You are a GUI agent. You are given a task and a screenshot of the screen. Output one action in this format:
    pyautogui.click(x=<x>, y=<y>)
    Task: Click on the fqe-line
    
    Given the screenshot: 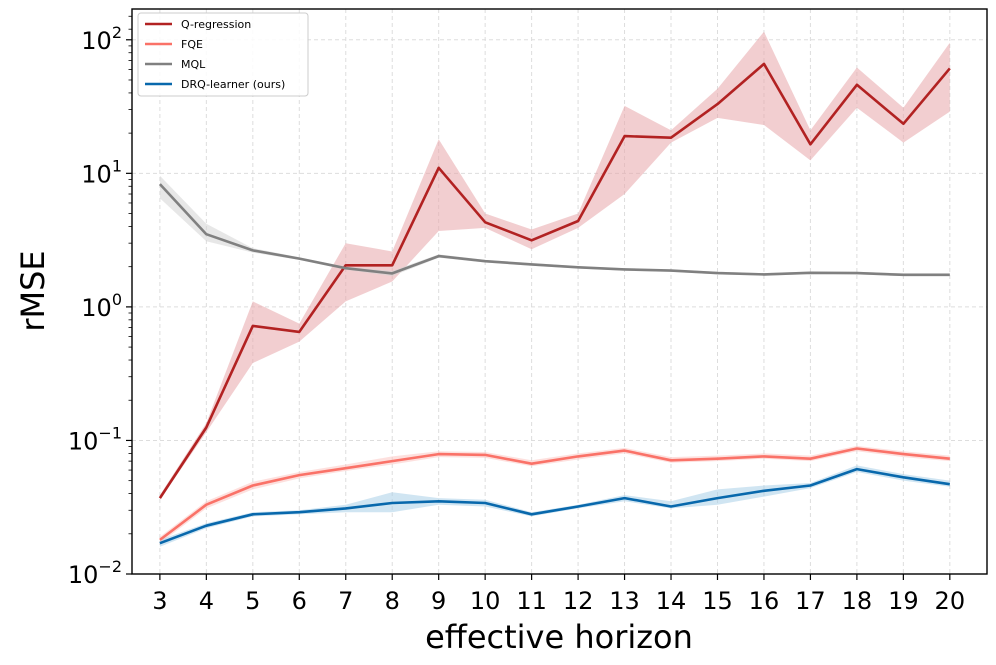 What is the action you would take?
    pyautogui.click(x=554, y=494)
    